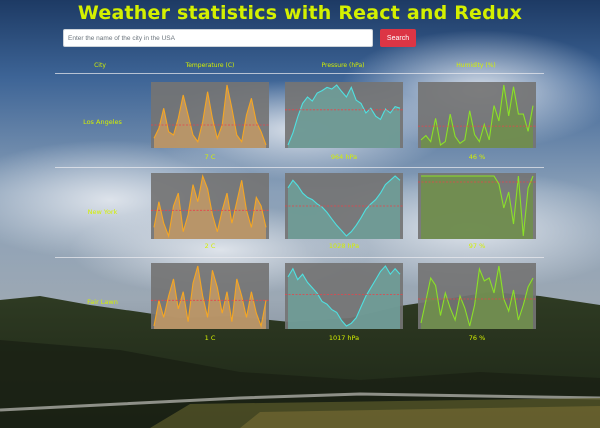 The width and height of the screenshot is (600, 428). I want to click on pressure-average: 1028 hPa, so click(344, 246).